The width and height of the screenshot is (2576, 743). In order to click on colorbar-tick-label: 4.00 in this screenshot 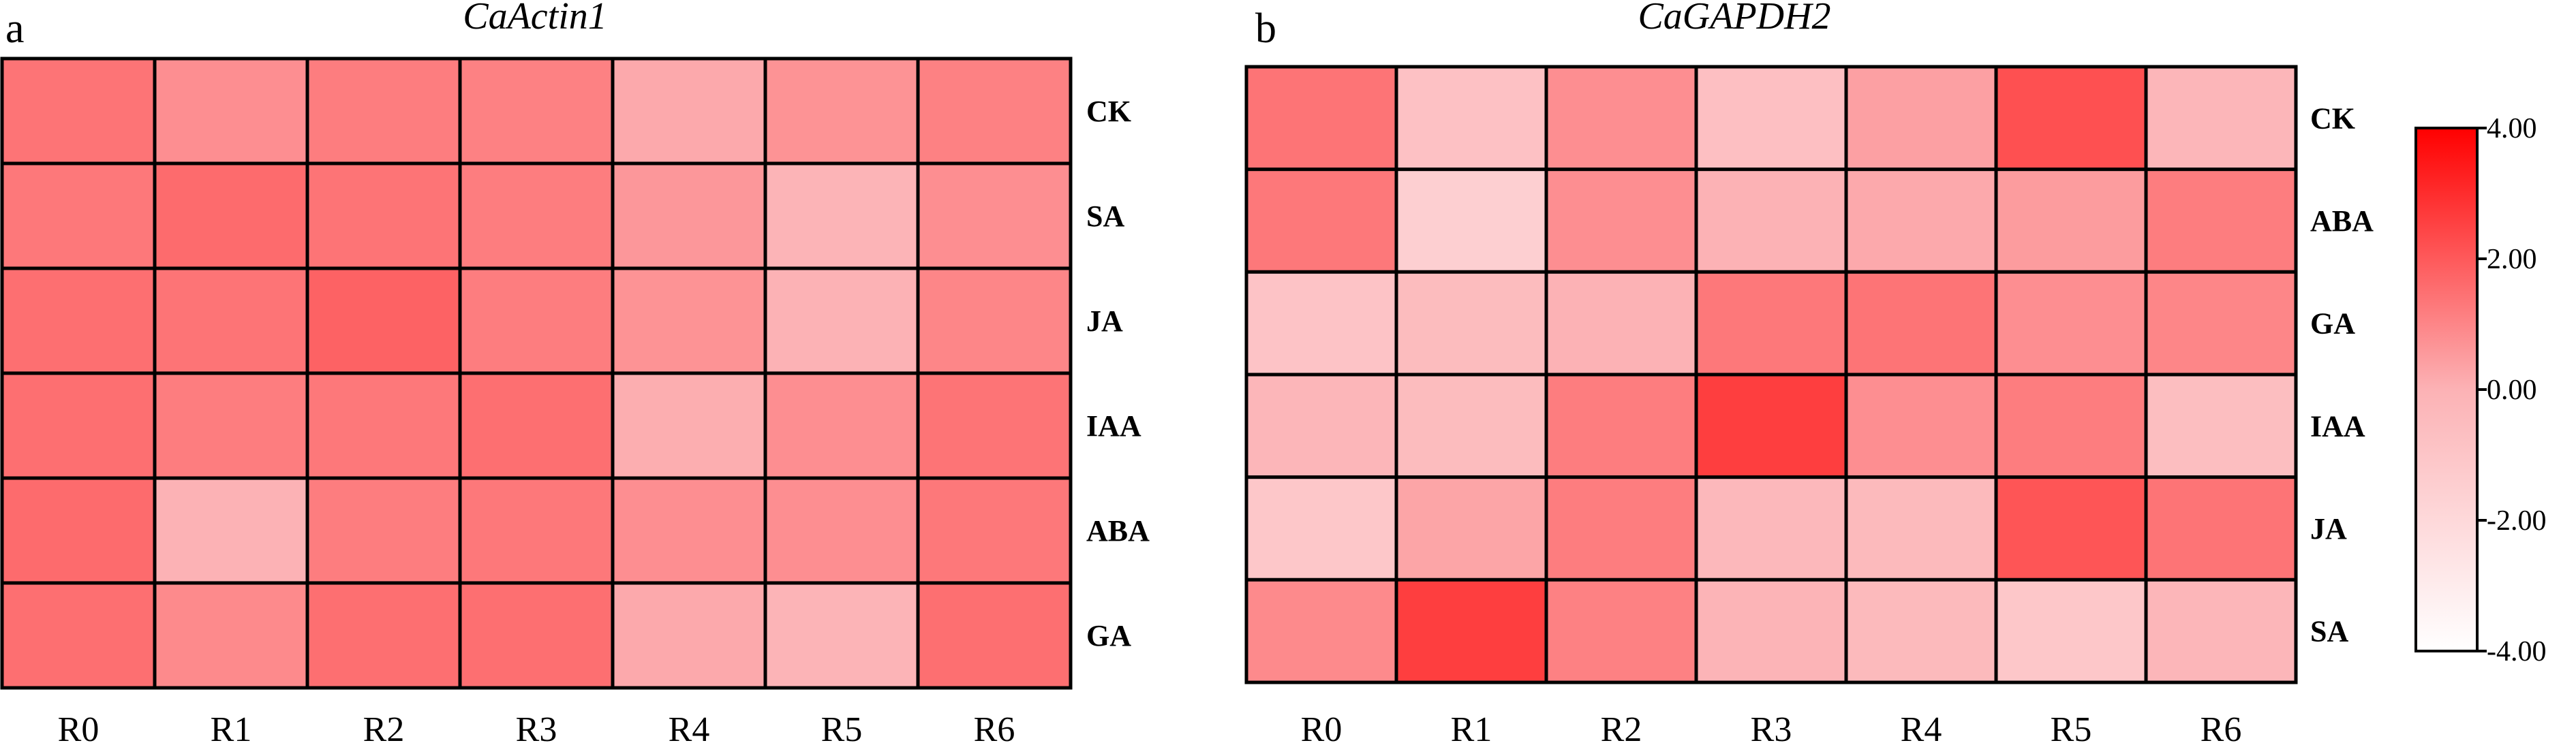, I will do `click(2512, 128)`.